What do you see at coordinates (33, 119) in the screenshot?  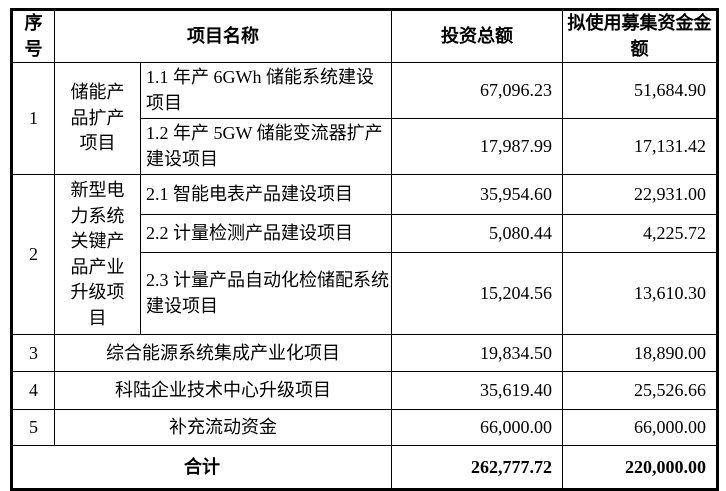 I see `serial-cell-1: 1` at bounding box center [33, 119].